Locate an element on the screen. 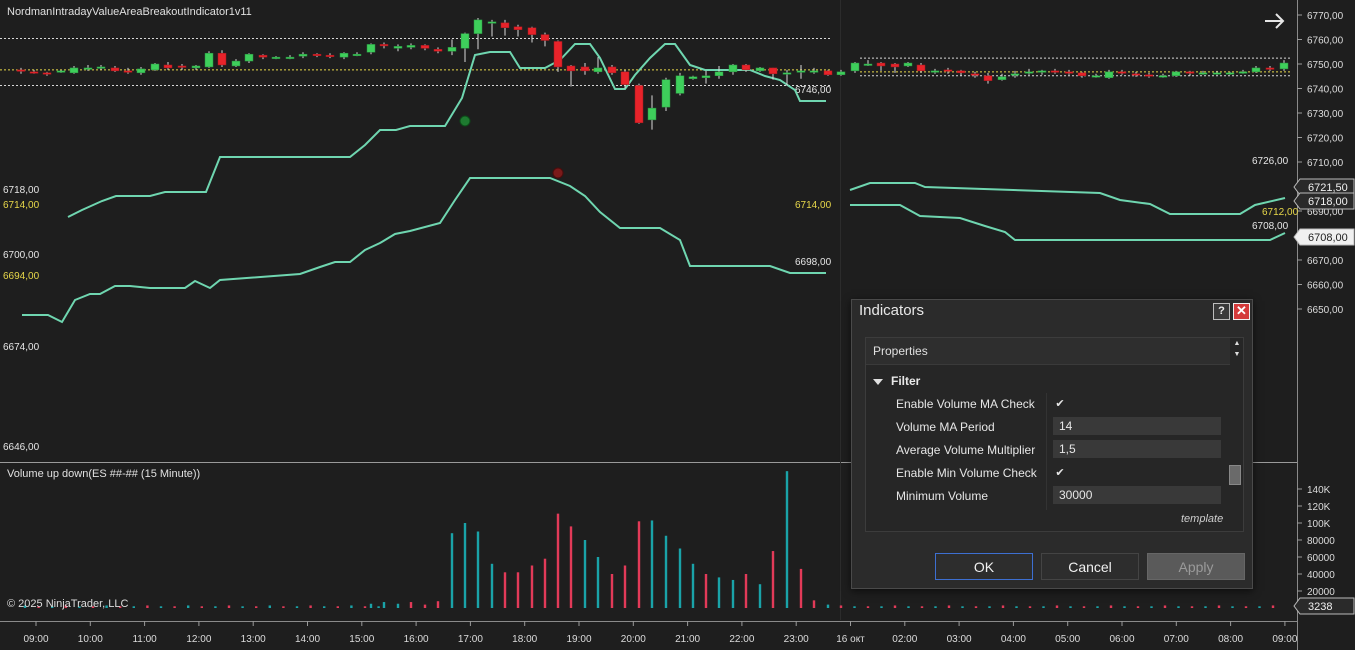 This screenshot has width=1355, height=650. scroll-down-icon: ▼ is located at coordinates (1237, 354).